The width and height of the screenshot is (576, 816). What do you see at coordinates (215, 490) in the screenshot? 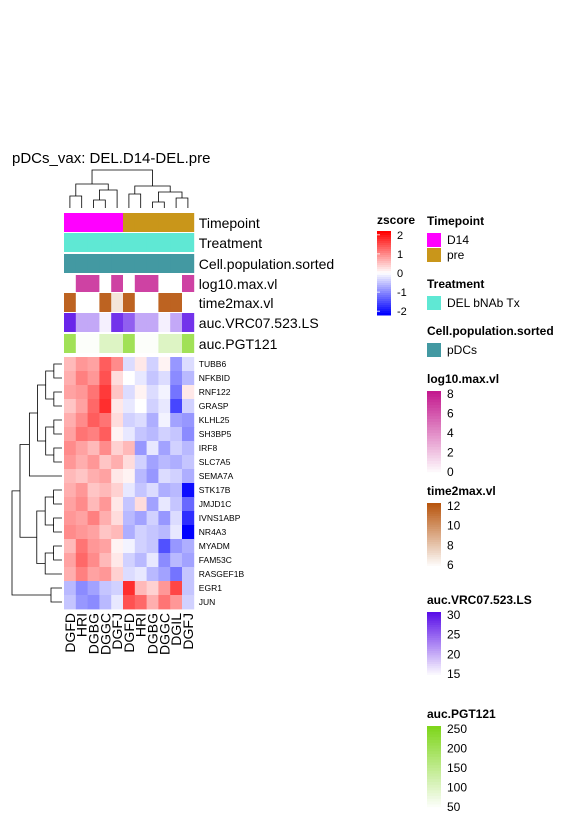
I see `row-label: STK17B` at bounding box center [215, 490].